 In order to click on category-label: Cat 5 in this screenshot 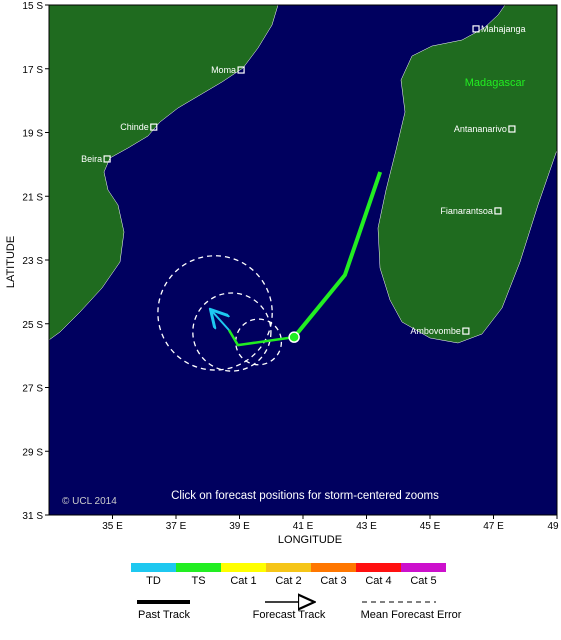, I will do `click(423, 581)`.